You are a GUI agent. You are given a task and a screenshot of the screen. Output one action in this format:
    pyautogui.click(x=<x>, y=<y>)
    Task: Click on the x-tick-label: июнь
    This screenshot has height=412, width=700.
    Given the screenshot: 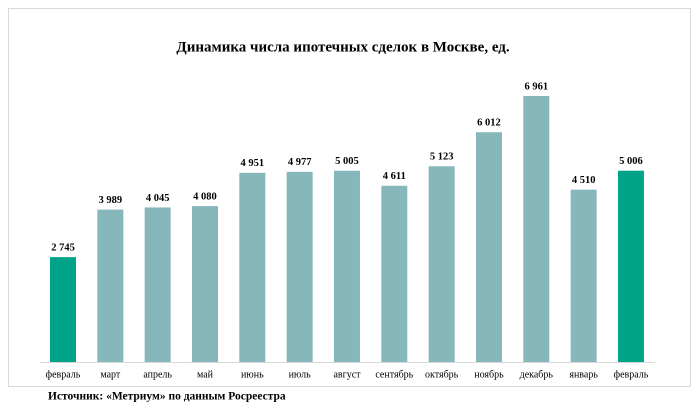 What is the action you would take?
    pyautogui.click(x=252, y=374)
    